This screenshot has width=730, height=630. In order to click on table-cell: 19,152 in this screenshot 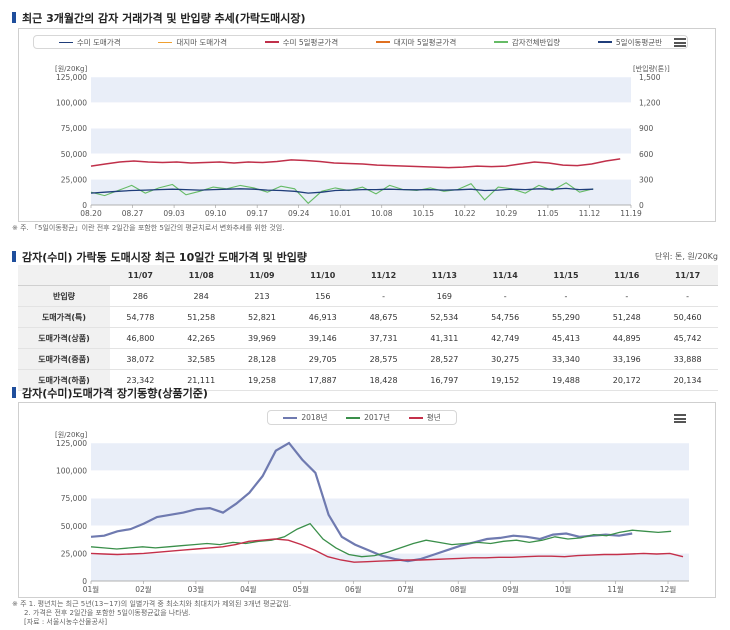, I will do `click(505, 380)`.